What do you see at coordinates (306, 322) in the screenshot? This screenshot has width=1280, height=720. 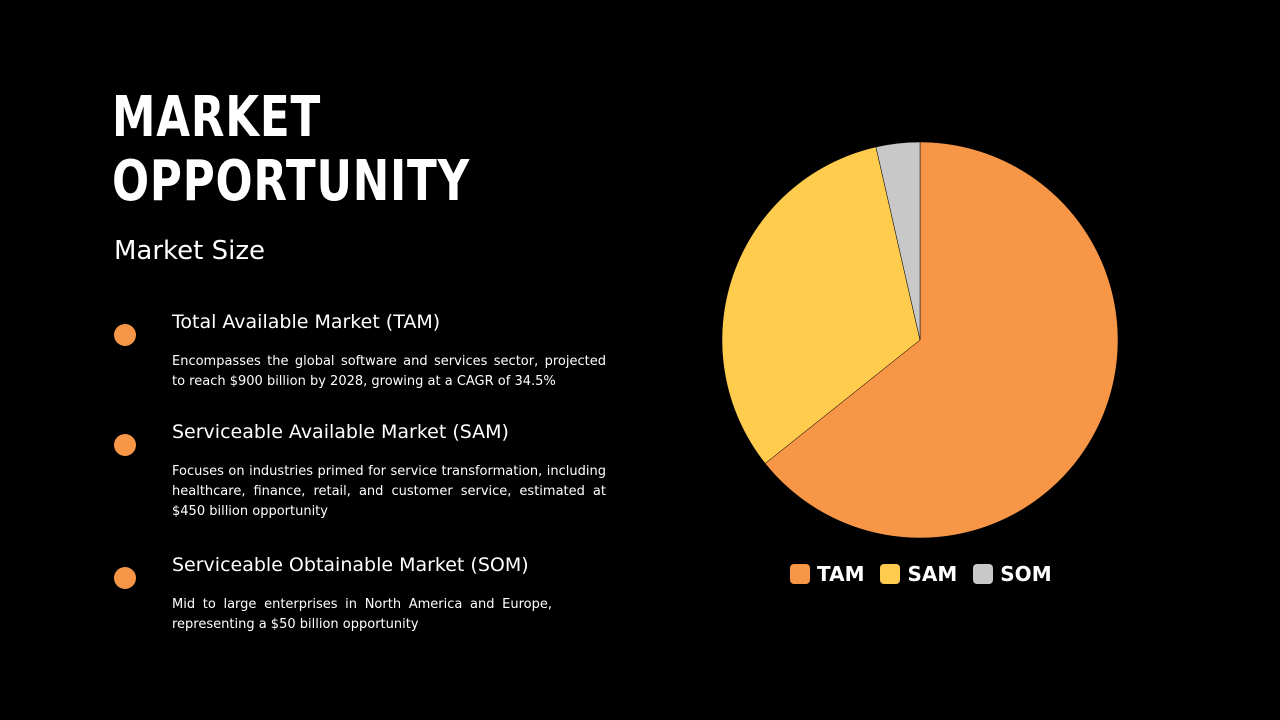 I see `item-heading: Total Available Market (TAM)` at bounding box center [306, 322].